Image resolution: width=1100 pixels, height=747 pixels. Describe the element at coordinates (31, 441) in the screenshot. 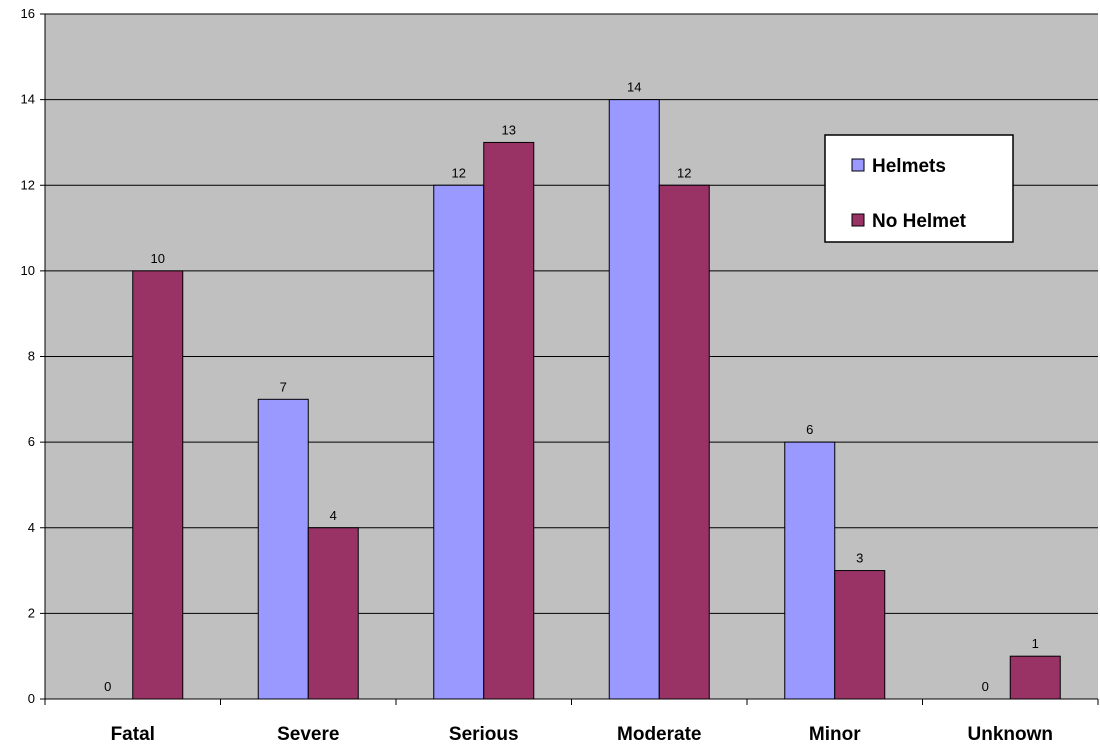

I see `y-tick-label-6: 6` at that location.